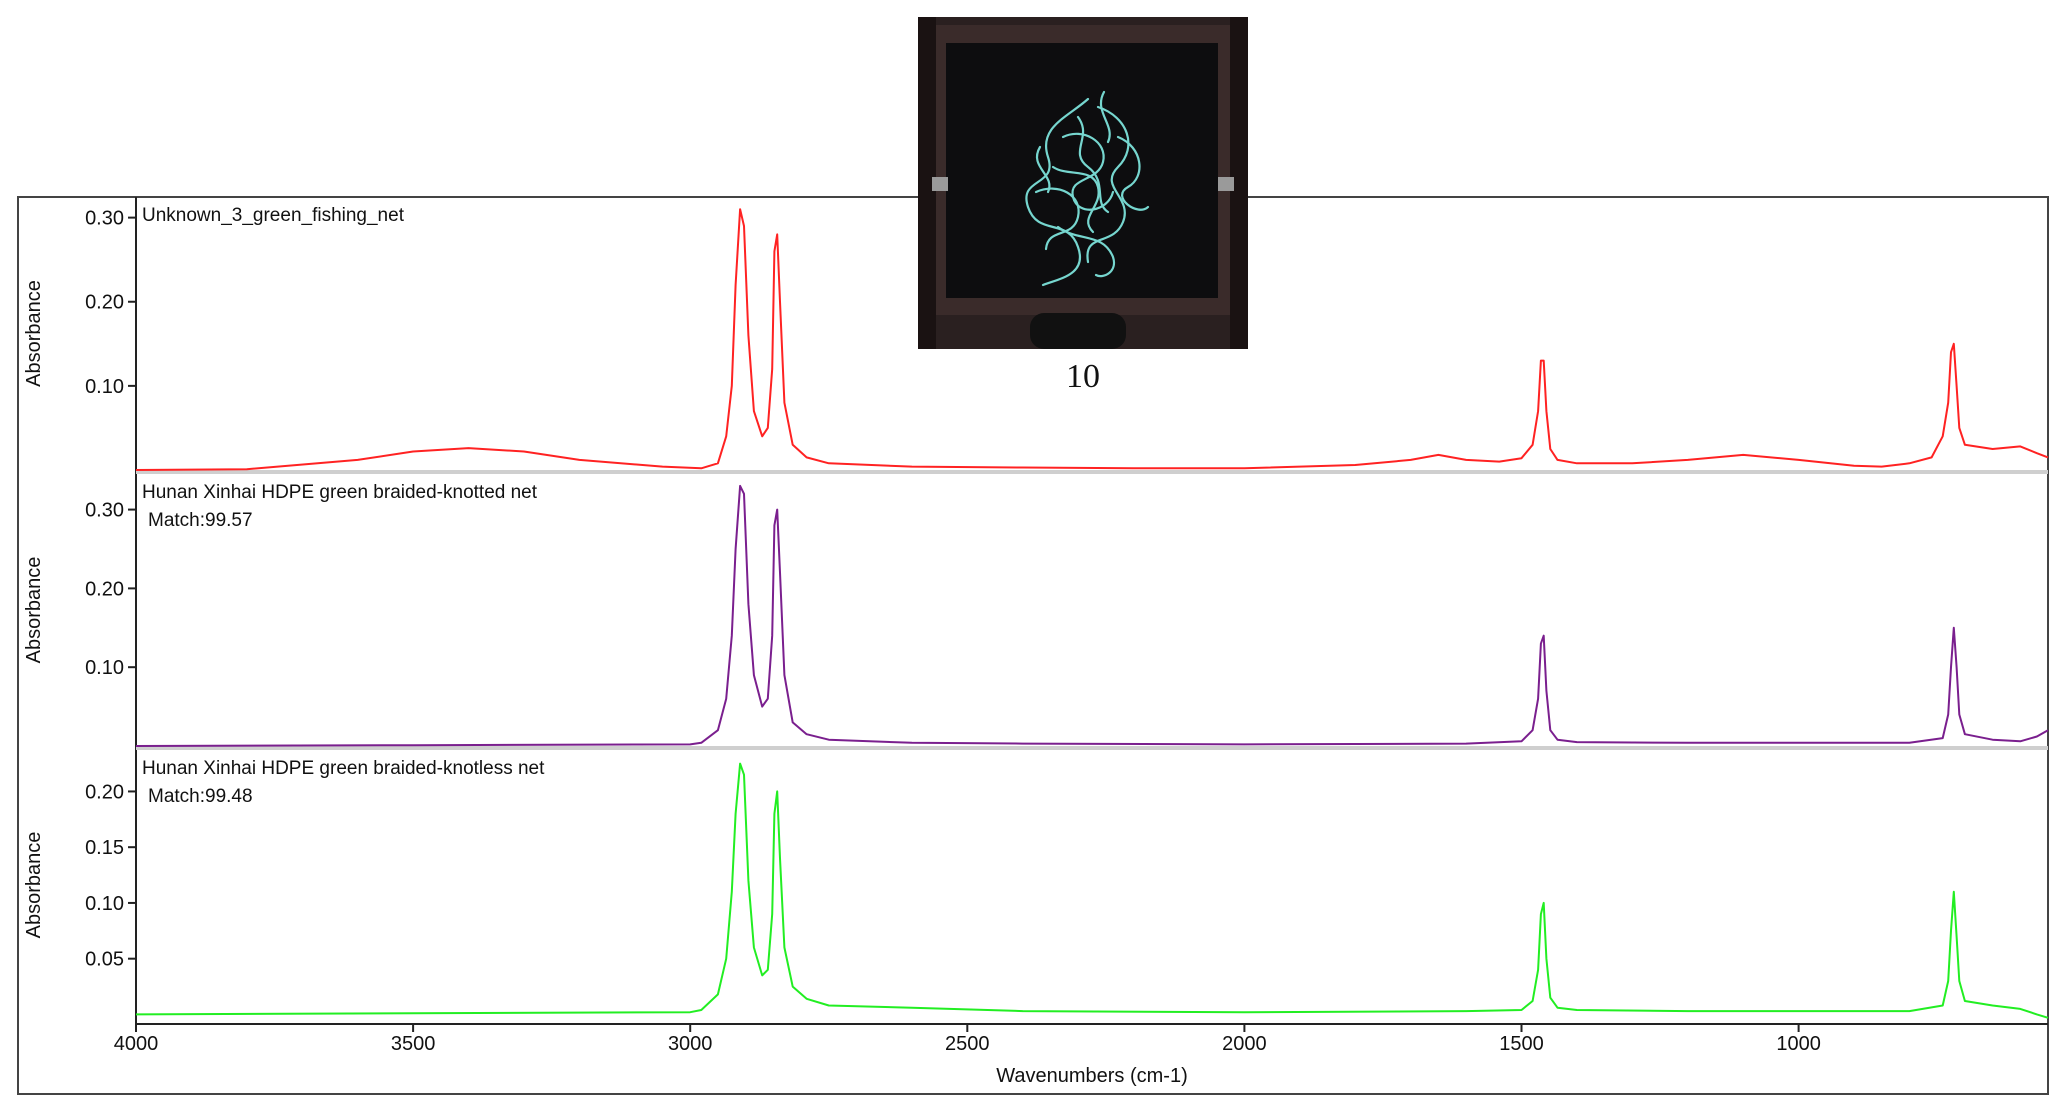  I want to click on x-axis-ticks: 4000 3500 3000 2500 2000 1500 1000, so click(967, 1039).